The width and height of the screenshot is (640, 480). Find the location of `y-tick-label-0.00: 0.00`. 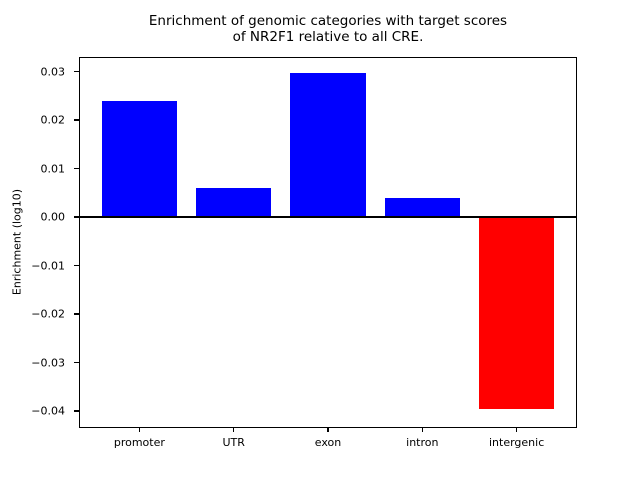

y-tick-label-0.00: 0.00 is located at coordinates (53, 217).